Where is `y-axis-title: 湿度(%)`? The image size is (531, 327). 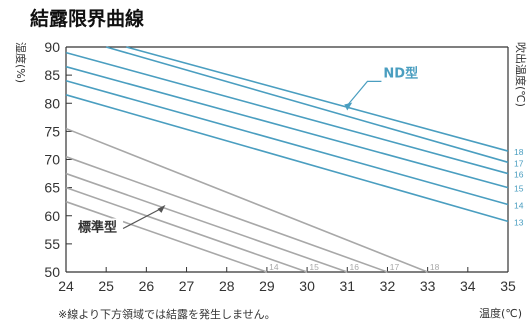
y-axis-title: 湿度(%) is located at coordinates (21, 62).